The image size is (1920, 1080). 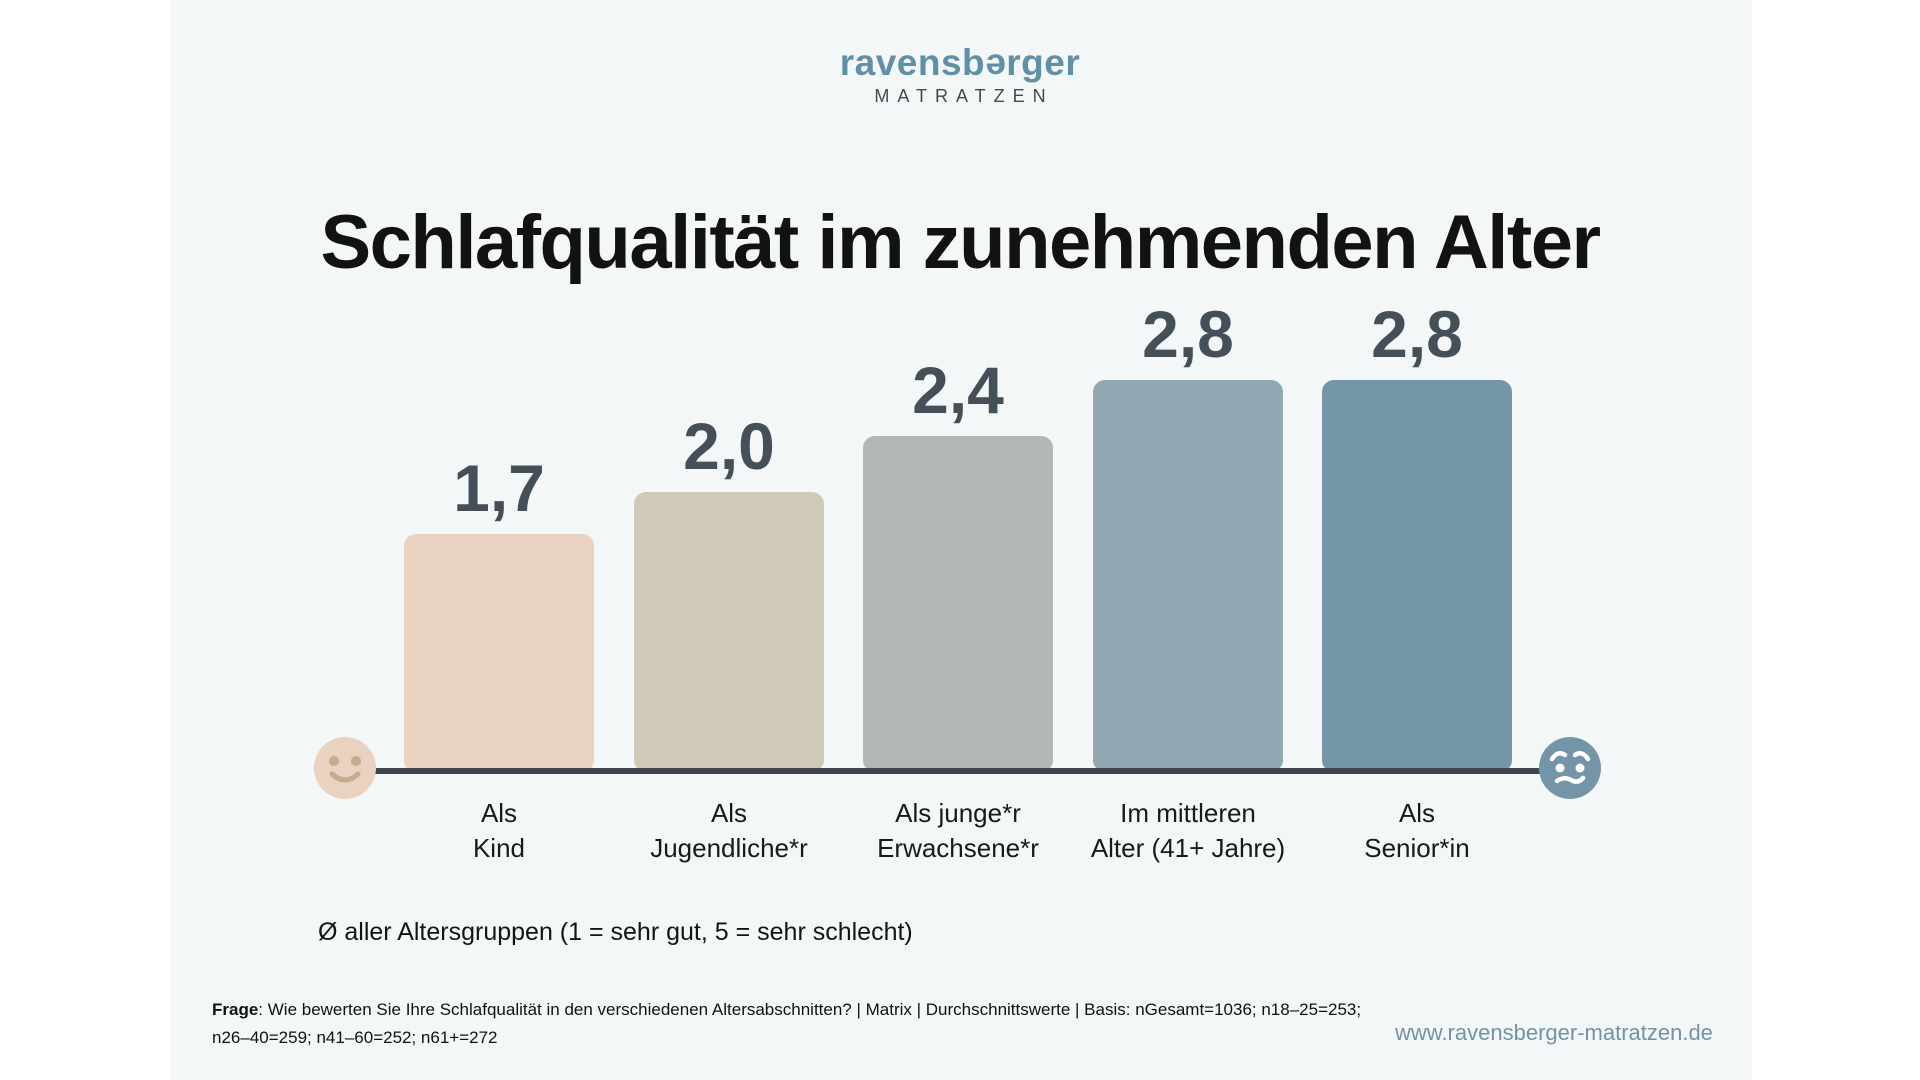 What do you see at coordinates (1043, 62) in the screenshot?
I see `wordmark-part: rger` at bounding box center [1043, 62].